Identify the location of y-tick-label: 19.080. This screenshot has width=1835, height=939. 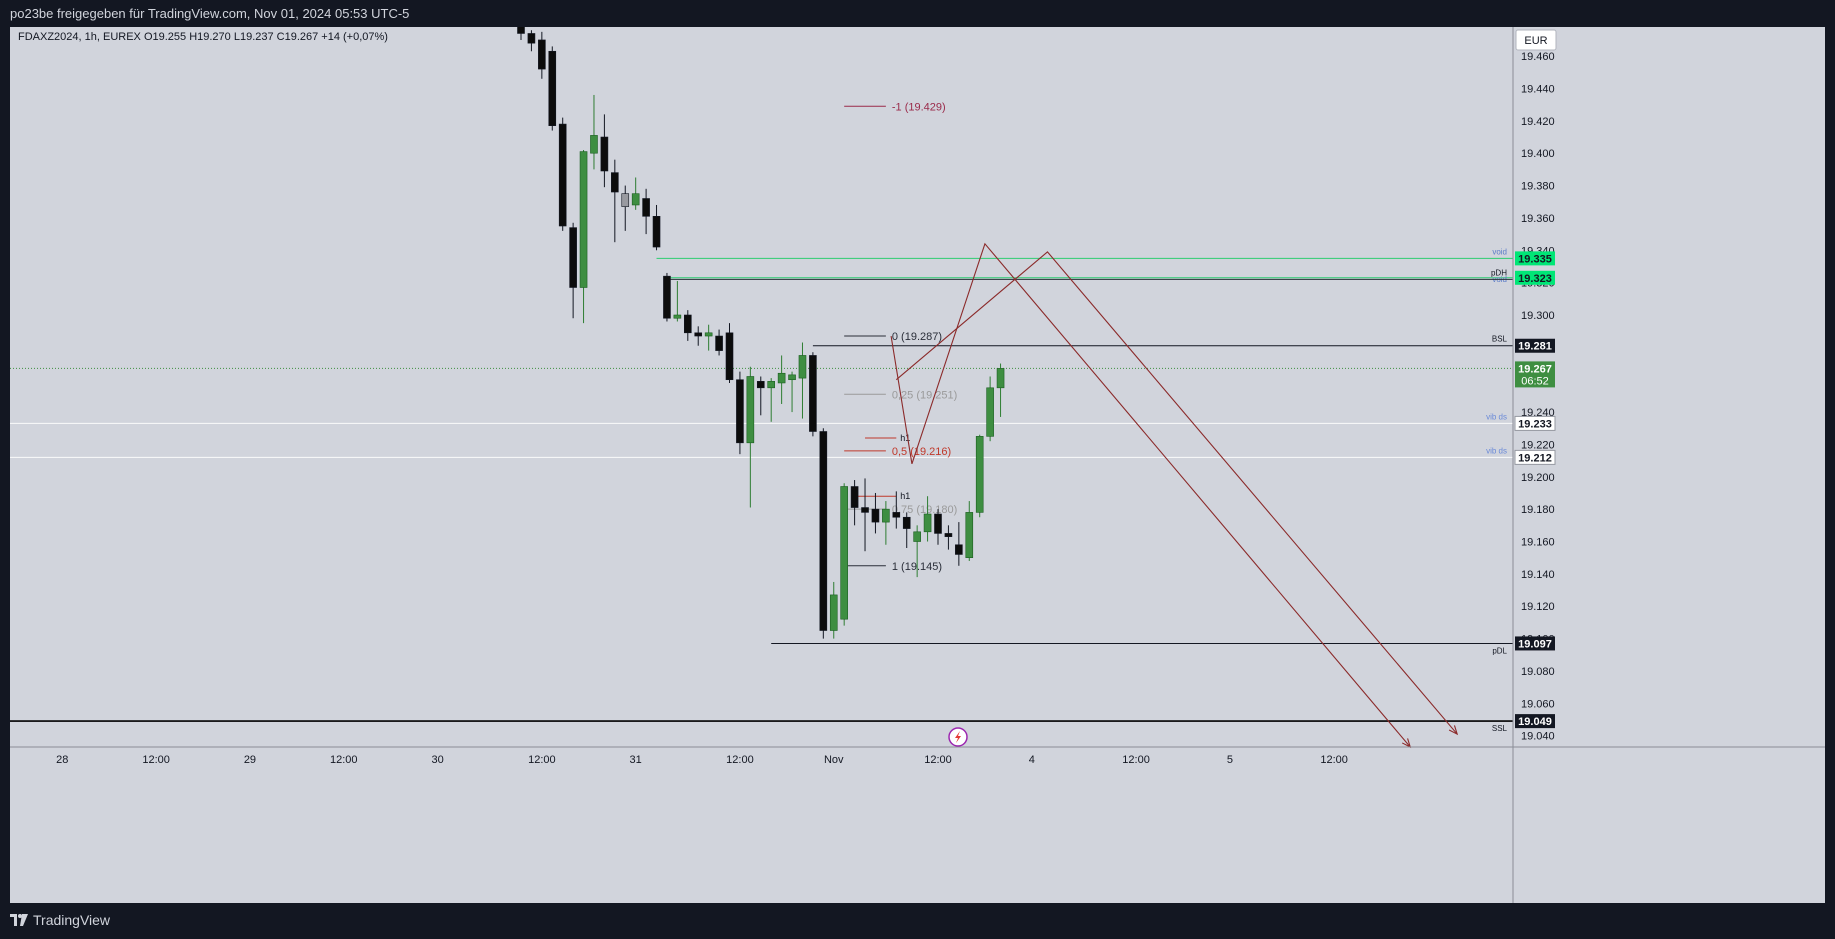
(1538, 672).